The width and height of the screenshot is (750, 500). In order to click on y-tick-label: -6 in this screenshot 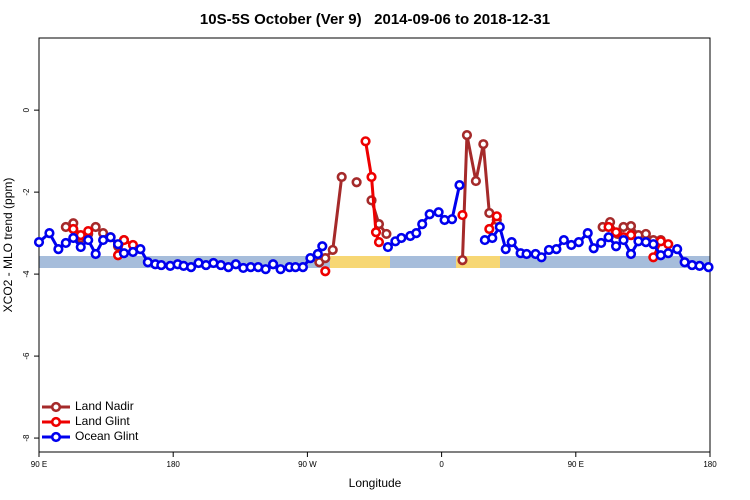, I will do `click(26, 356)`.